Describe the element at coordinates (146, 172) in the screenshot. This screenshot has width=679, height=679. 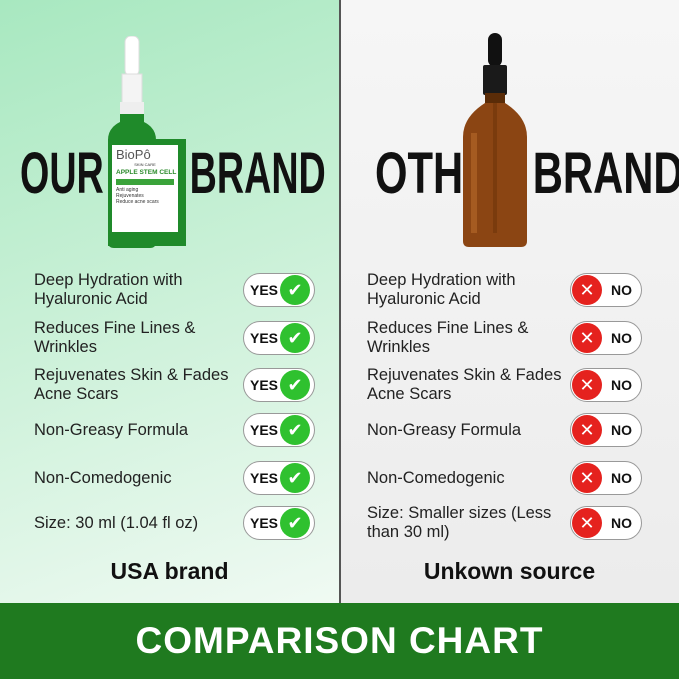
I see `label-product: APPLE STEM CELL` at that location.